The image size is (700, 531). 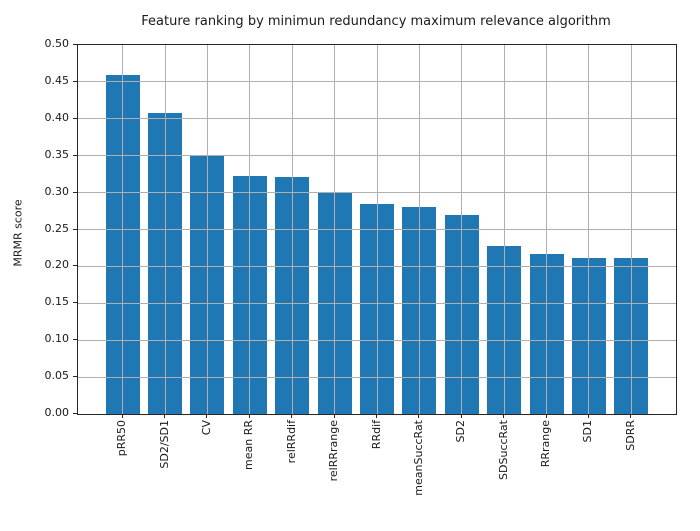 What do you see at coordinates (57, 43) in the screenshot?
I see `y-tick-label: 0.50` at bounding box center [57, 43].